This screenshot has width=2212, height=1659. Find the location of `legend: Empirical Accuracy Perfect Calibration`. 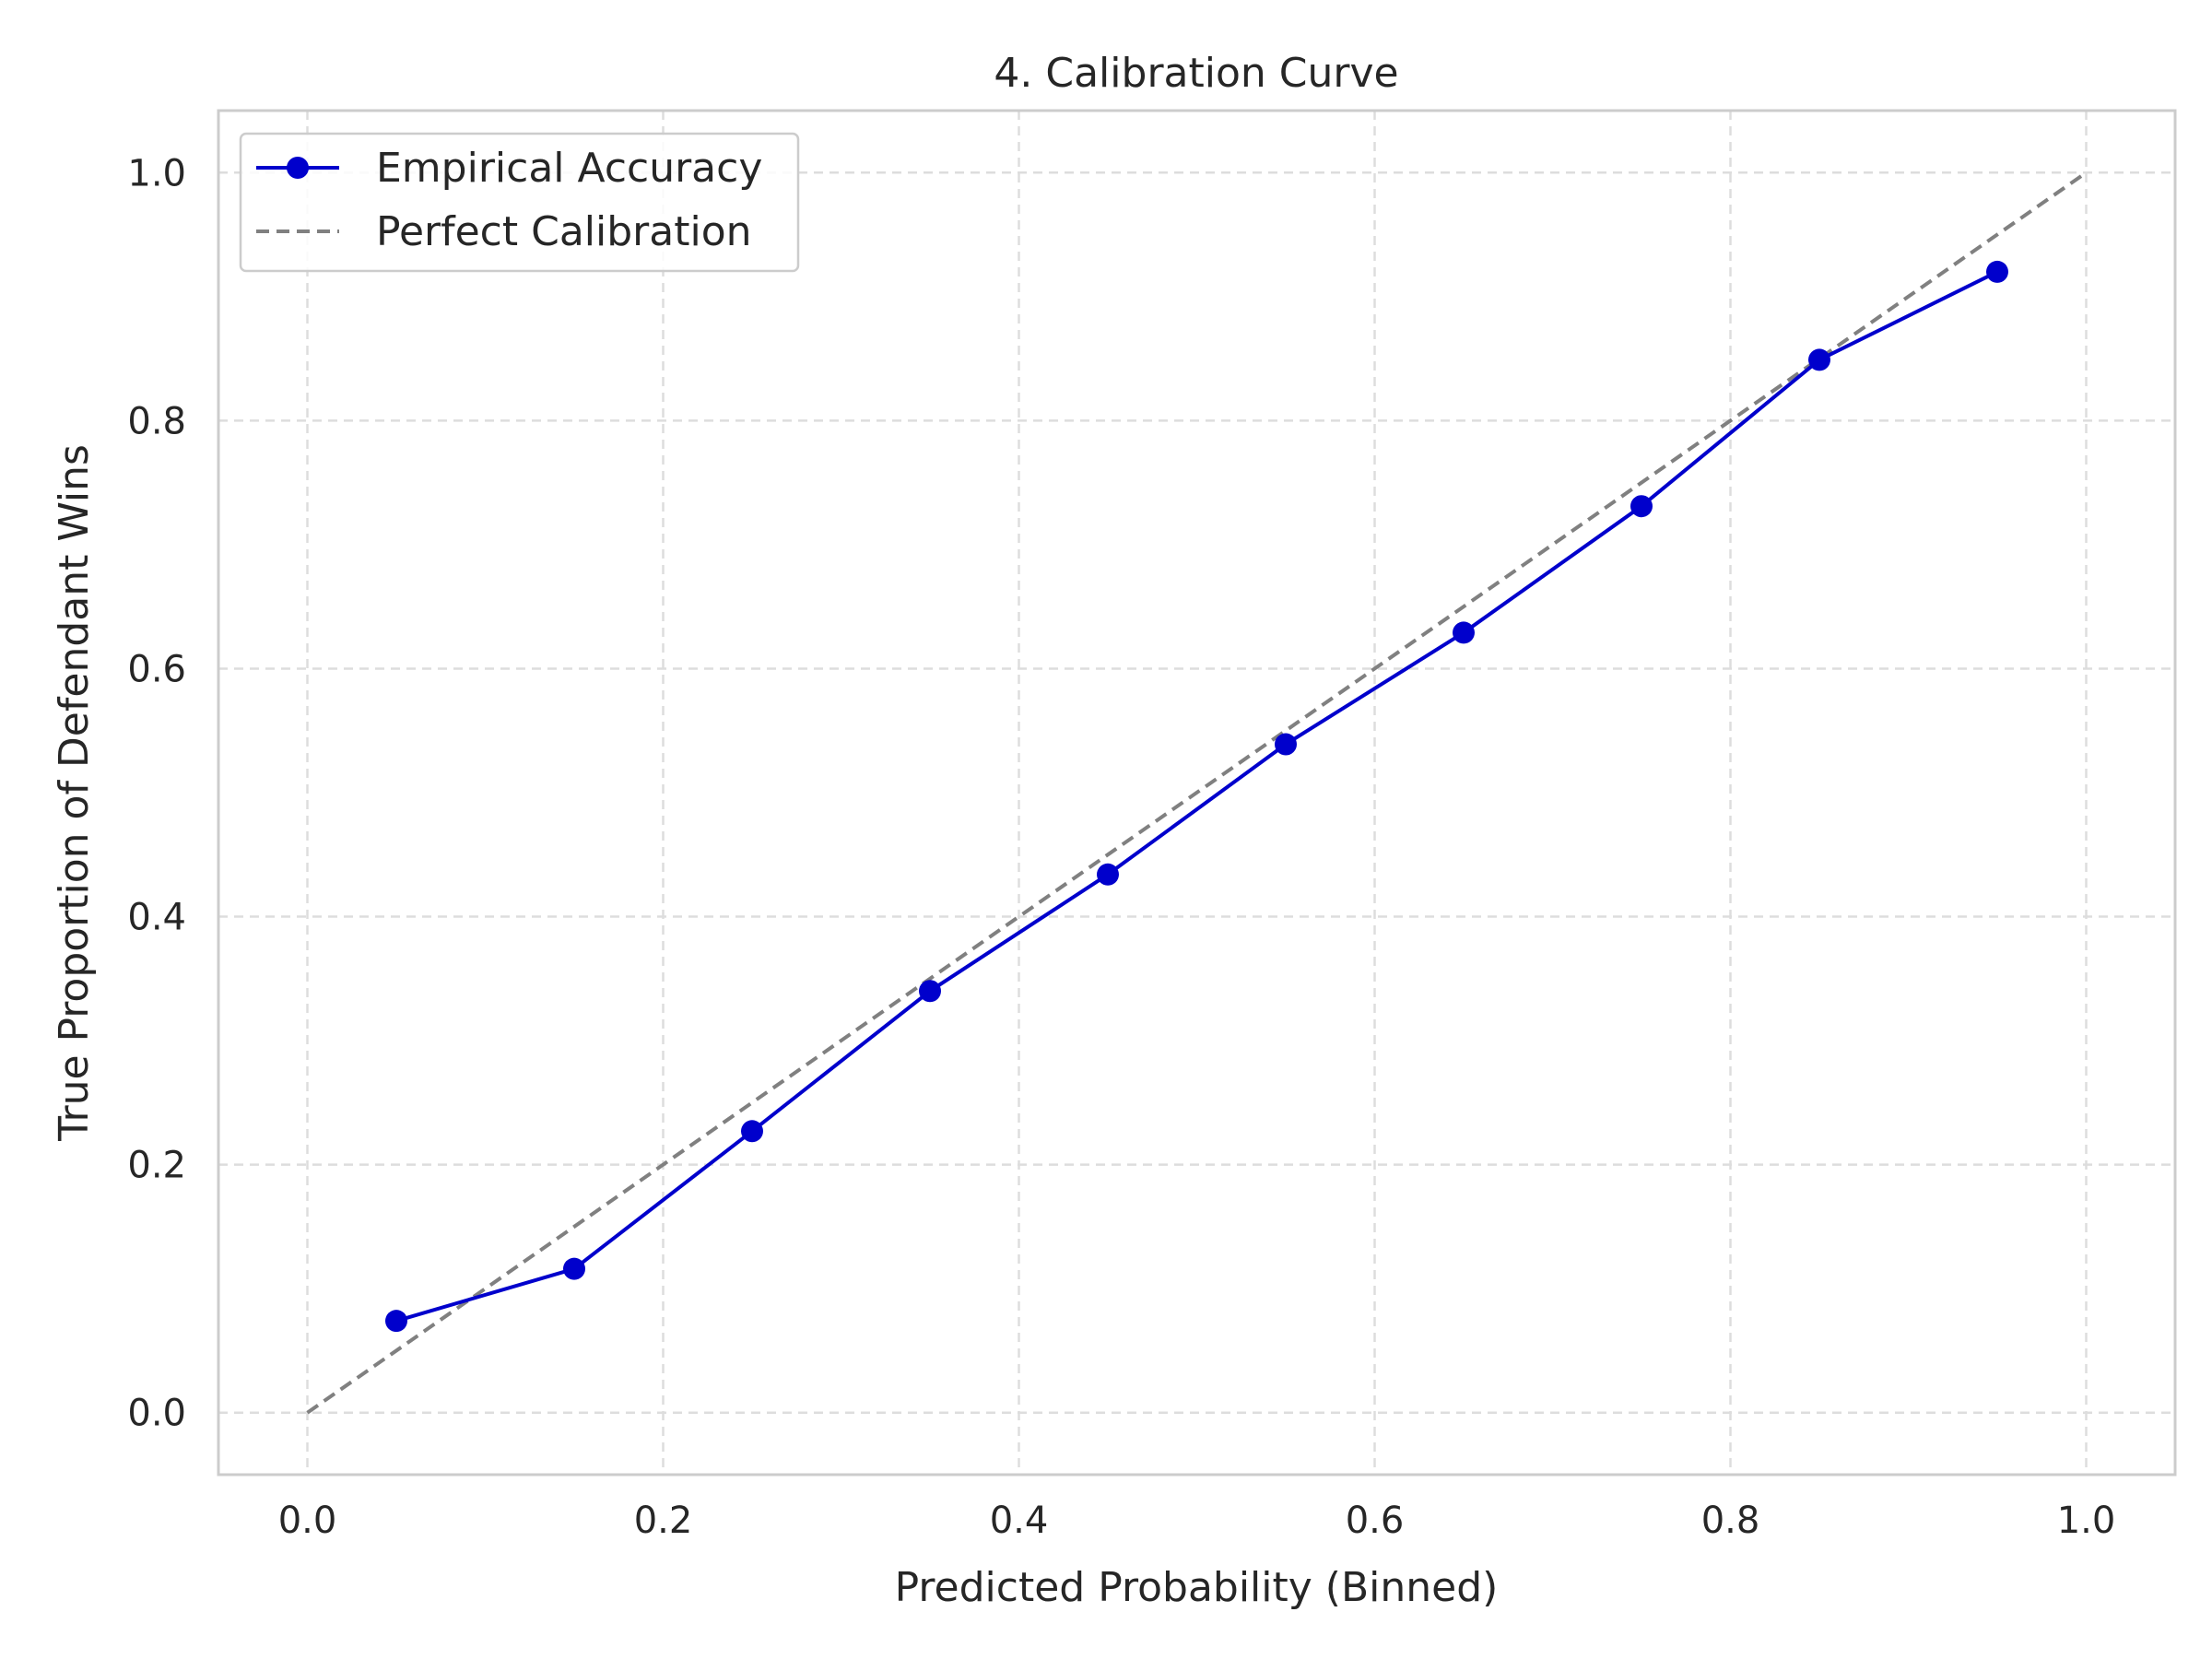

legend: Empirical Accuracy Perfect Calibration is located at coordinates (519, 202).